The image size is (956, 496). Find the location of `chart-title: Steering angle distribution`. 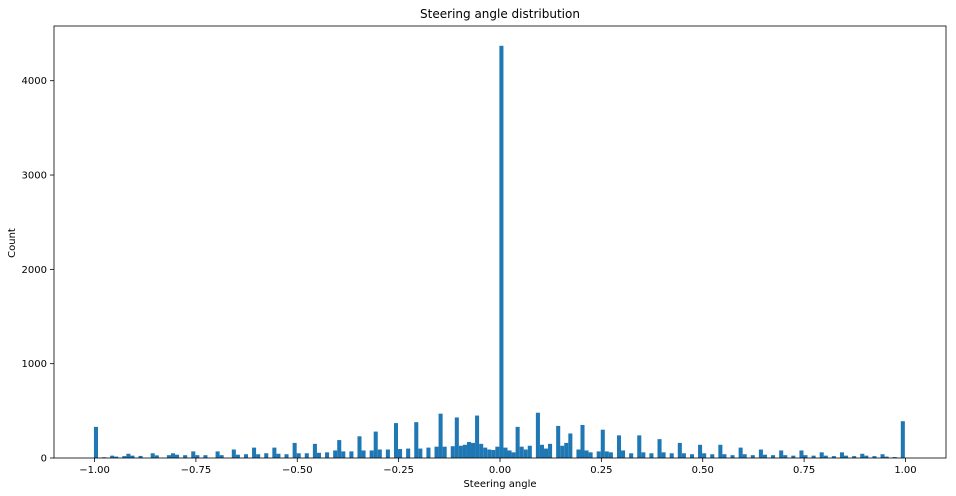

chart-title: Steering angle distribution is located at coordinates (500, 14).